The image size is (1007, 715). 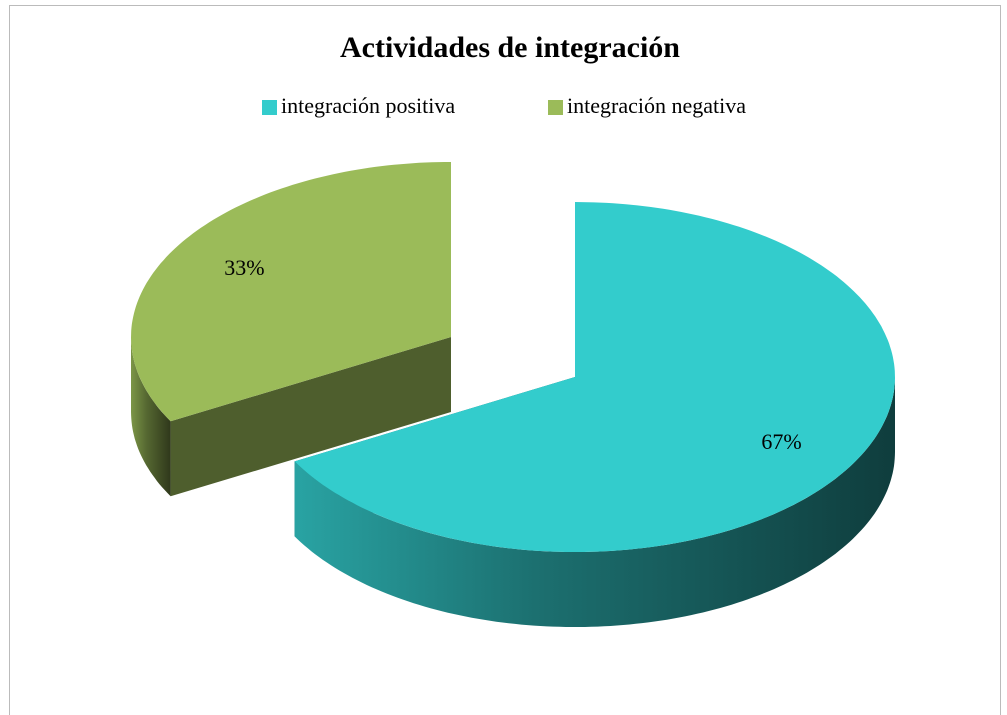 What do you see at coordinates (151, 417) in the screenshot?
I see `slice-side` at bounding box center [151, 417].